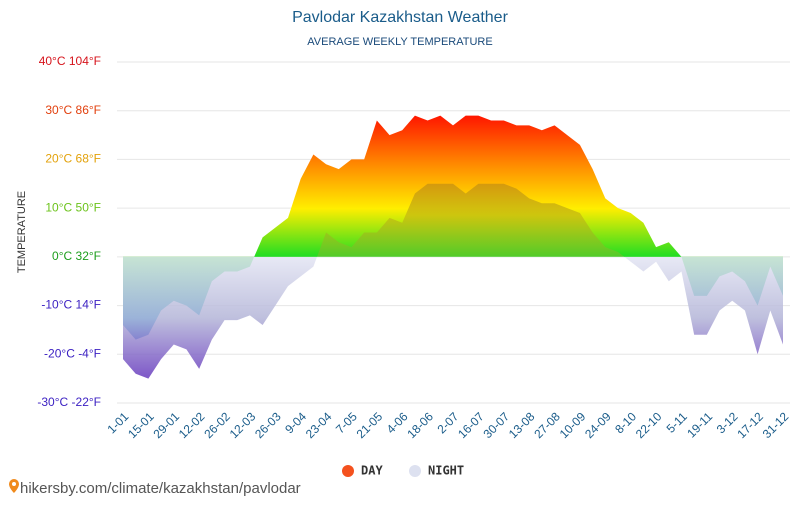 The width and height of the screenshot is (800, 505). Describe the element at coordinates (73, 159) in the screenshot. I see `y-tick-label: 20°C 68°F` at that location.